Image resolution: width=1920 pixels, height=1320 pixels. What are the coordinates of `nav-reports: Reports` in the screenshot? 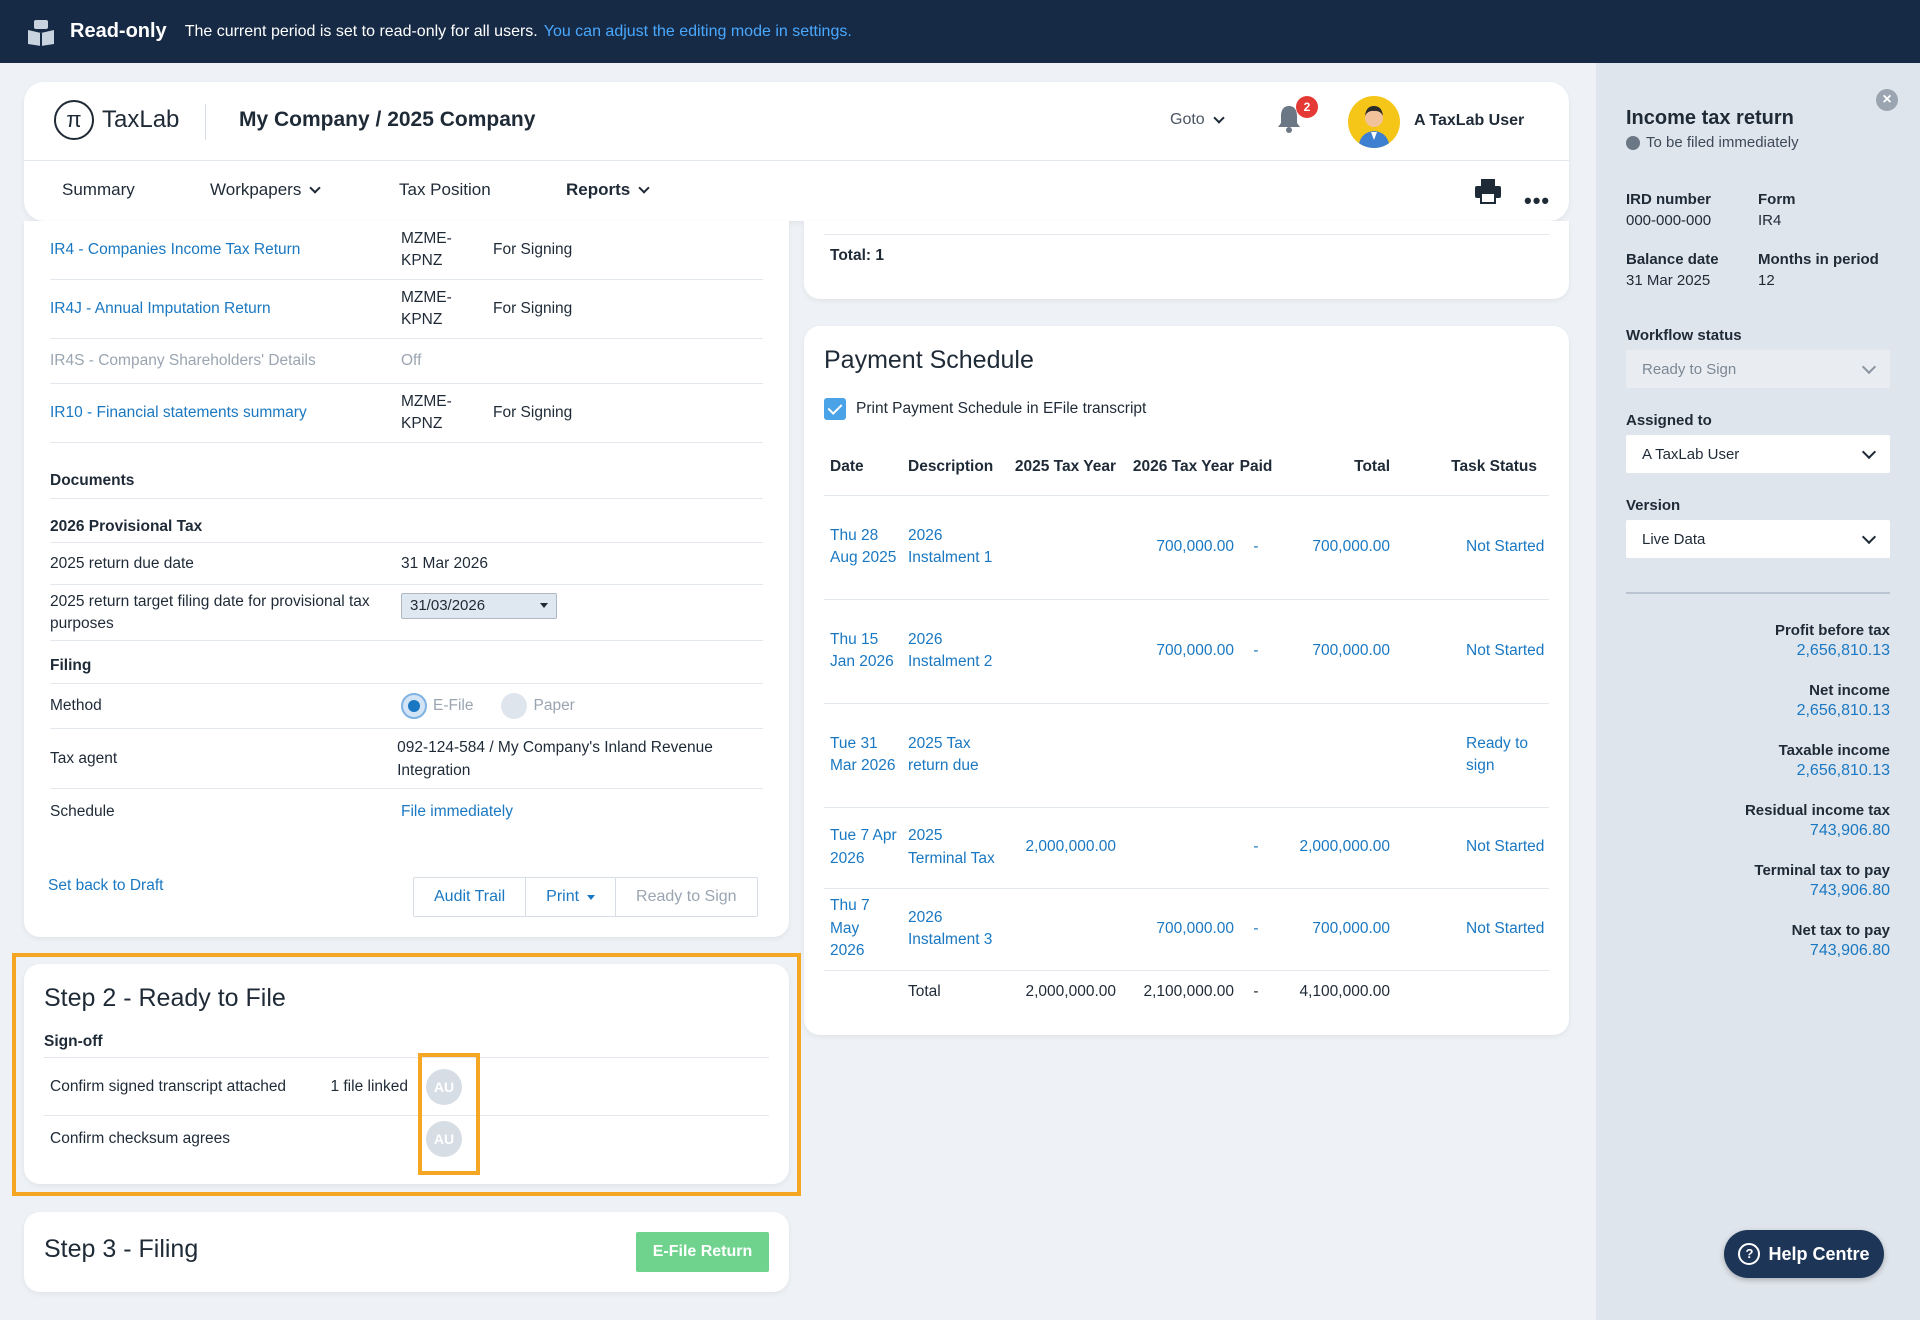 It's located at (608, 190).